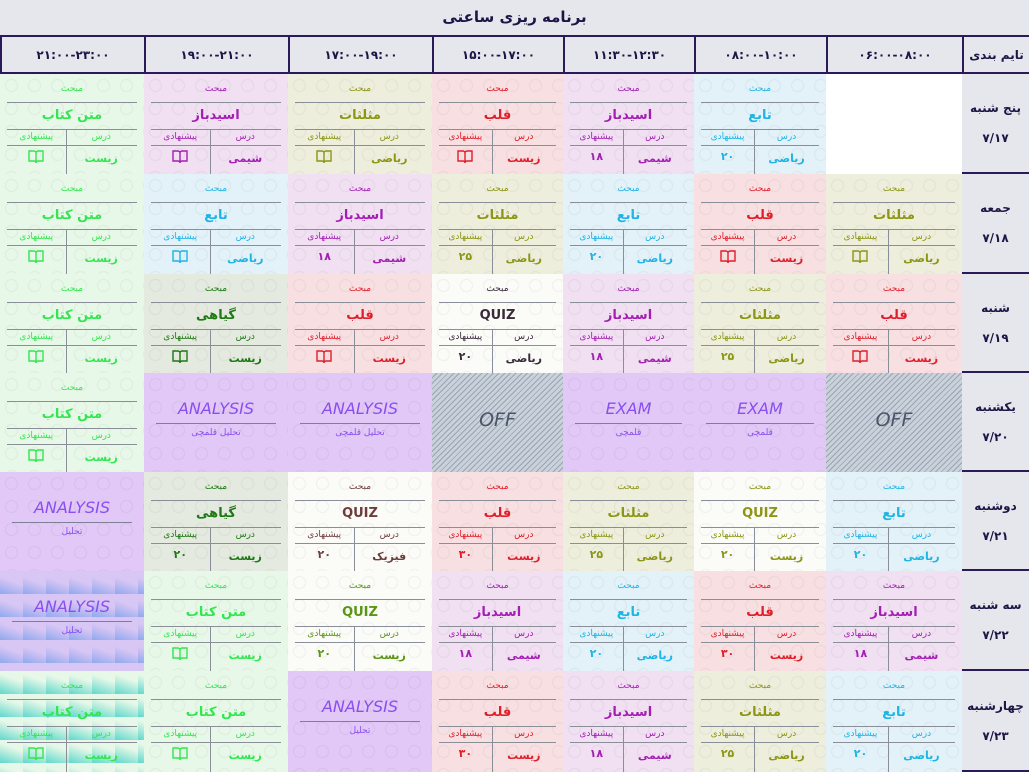 The image size is (1029, 772). I want to click on suggest-value: ۳۰, so click(727, 653).